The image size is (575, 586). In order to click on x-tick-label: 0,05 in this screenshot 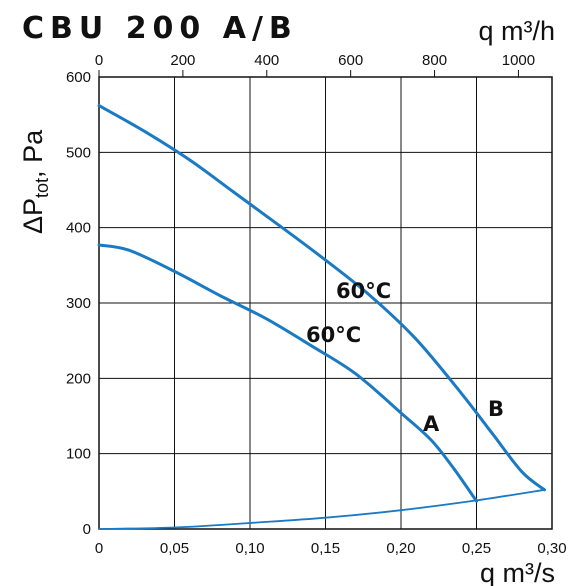, I will do `click(174, 548)`.